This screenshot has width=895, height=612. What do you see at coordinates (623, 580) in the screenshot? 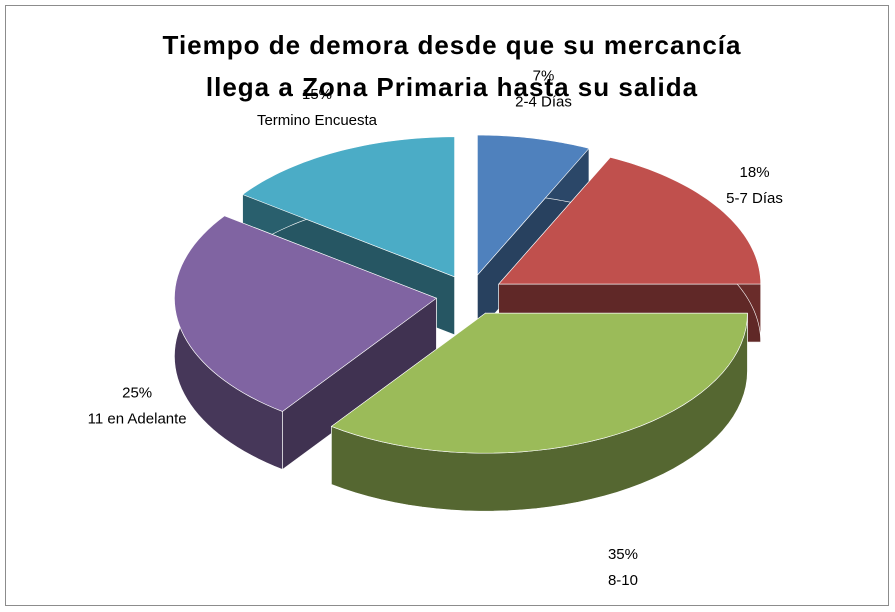
I see `category-label: 8-10` at bounding box center [623, 580].